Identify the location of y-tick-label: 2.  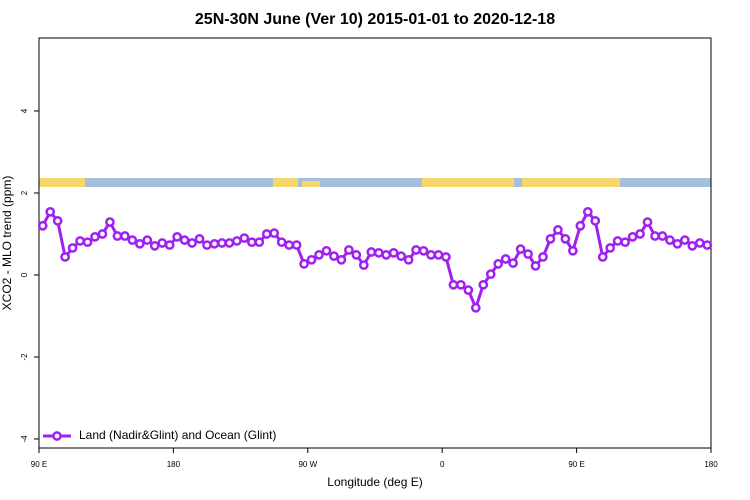
(24, 192).